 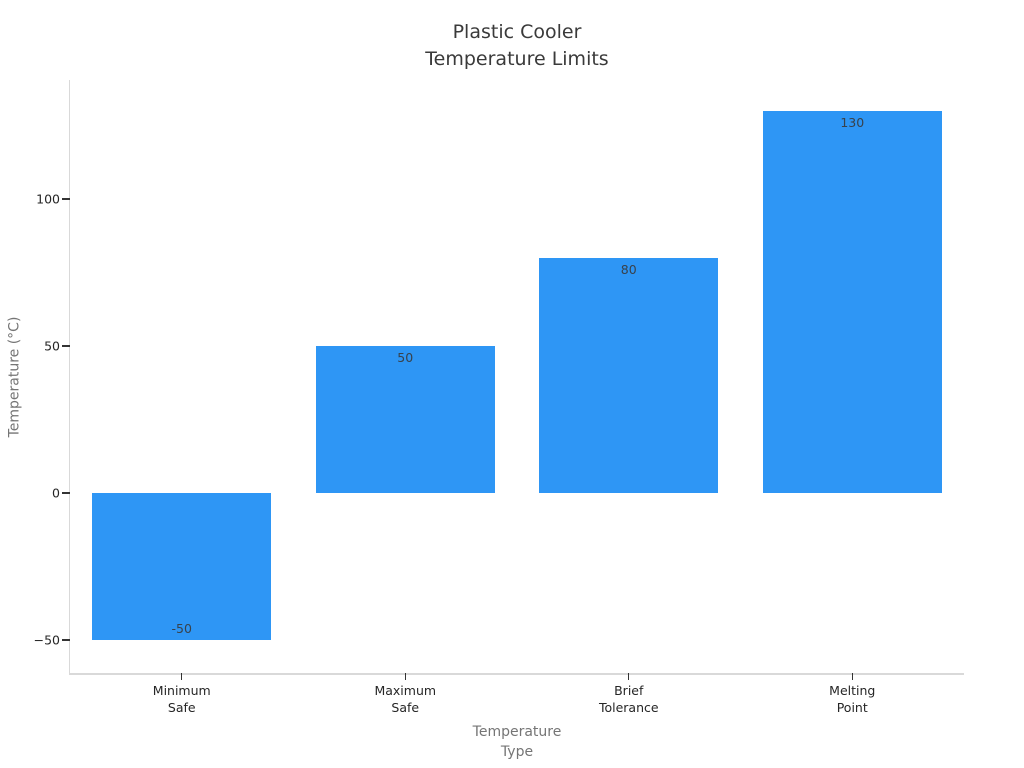 I want to click on bar-value-label: 130, so click(x=852, y=122).